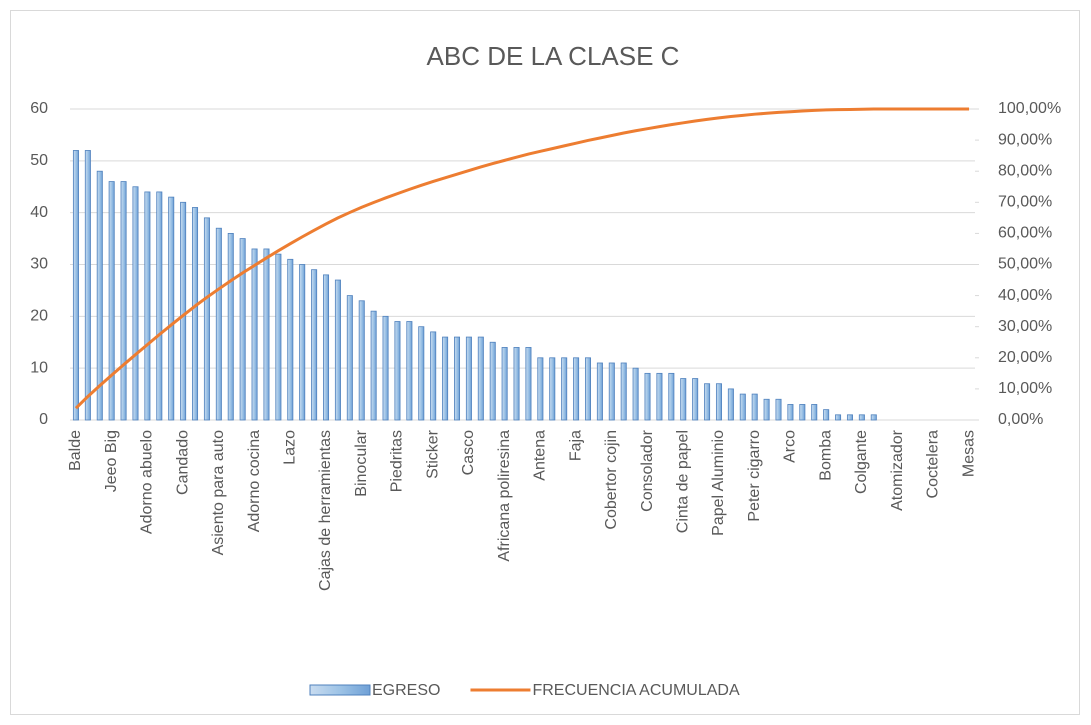  Describe the element at coordinates (39, 160) in the screenshot. I see `y-tick-label: 50` at that location.